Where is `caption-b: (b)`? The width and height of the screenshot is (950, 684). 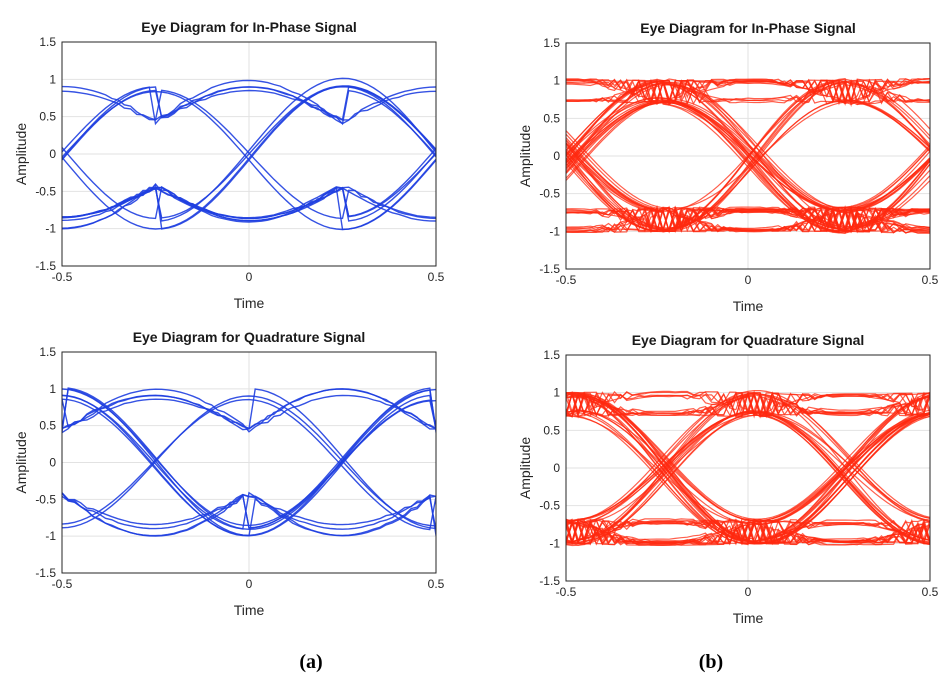 caption-b: (b) is located at coordinates (711, 662).